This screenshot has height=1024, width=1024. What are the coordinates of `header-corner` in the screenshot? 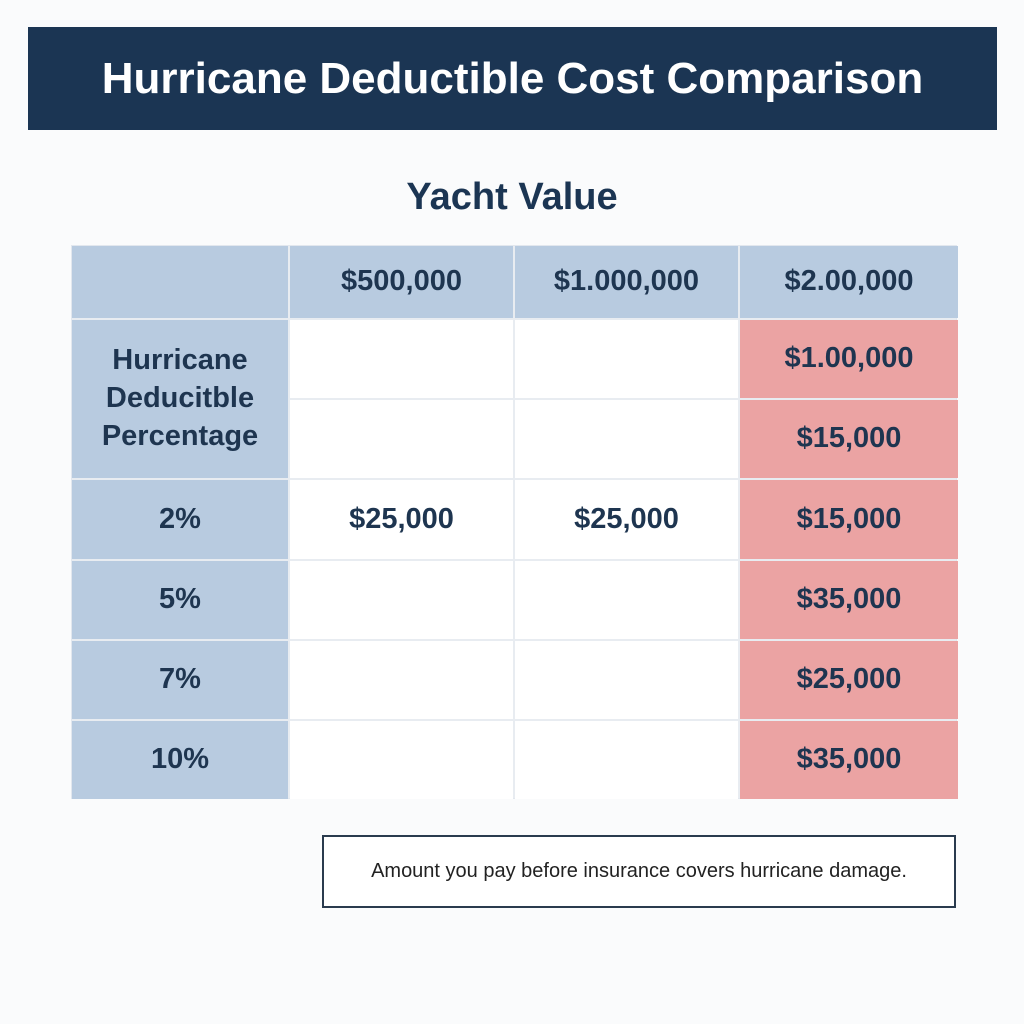 It's located at (180, 282).